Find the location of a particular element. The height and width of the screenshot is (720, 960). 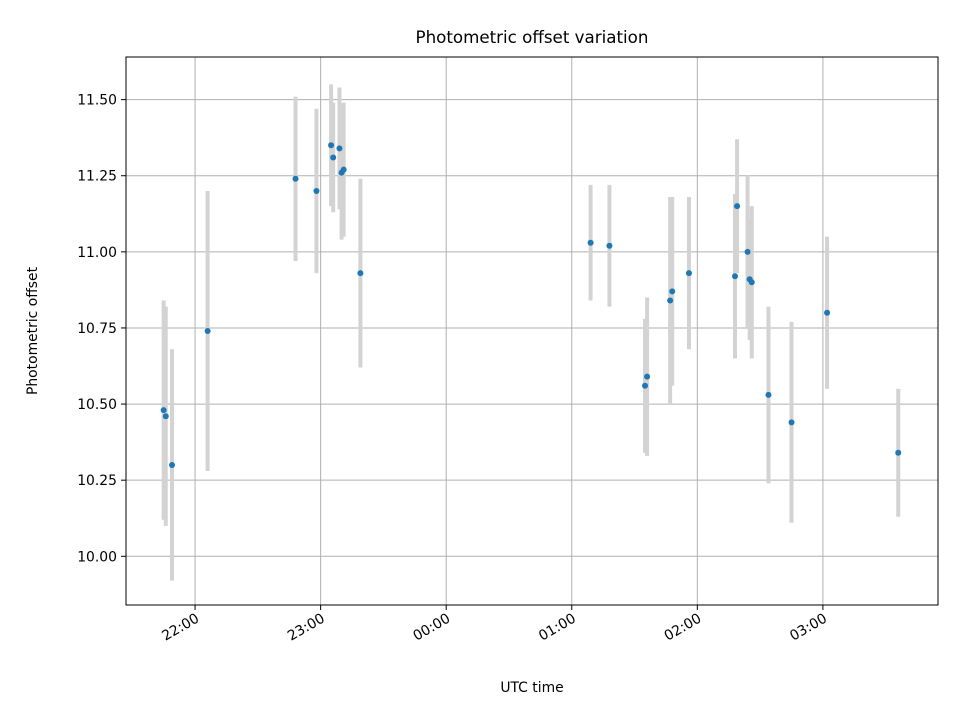

y-tick-label: 10.50 is located at coordinates (97, 405).